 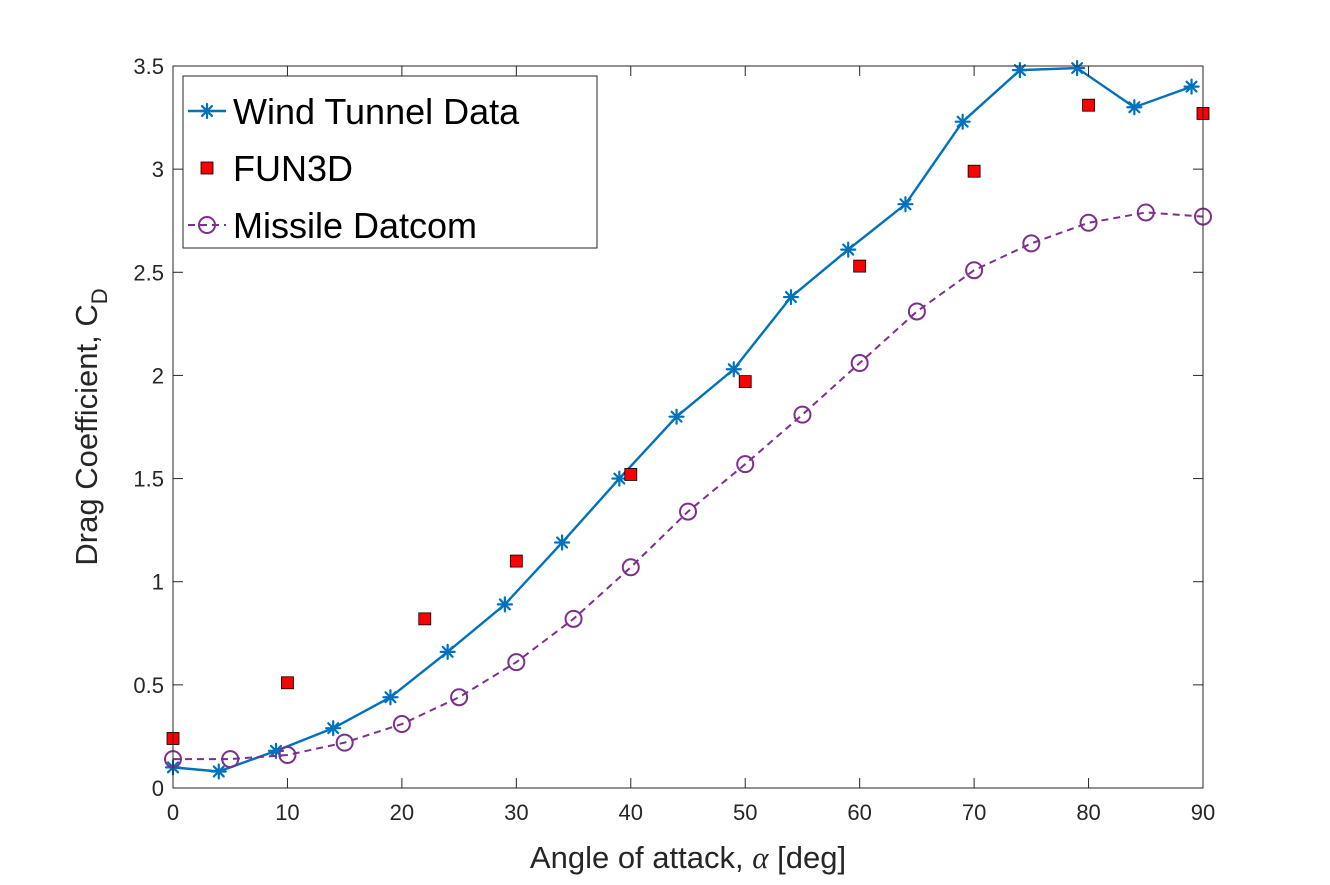 I want to click on x-tick-label: 0, so click(x=173, y=812).